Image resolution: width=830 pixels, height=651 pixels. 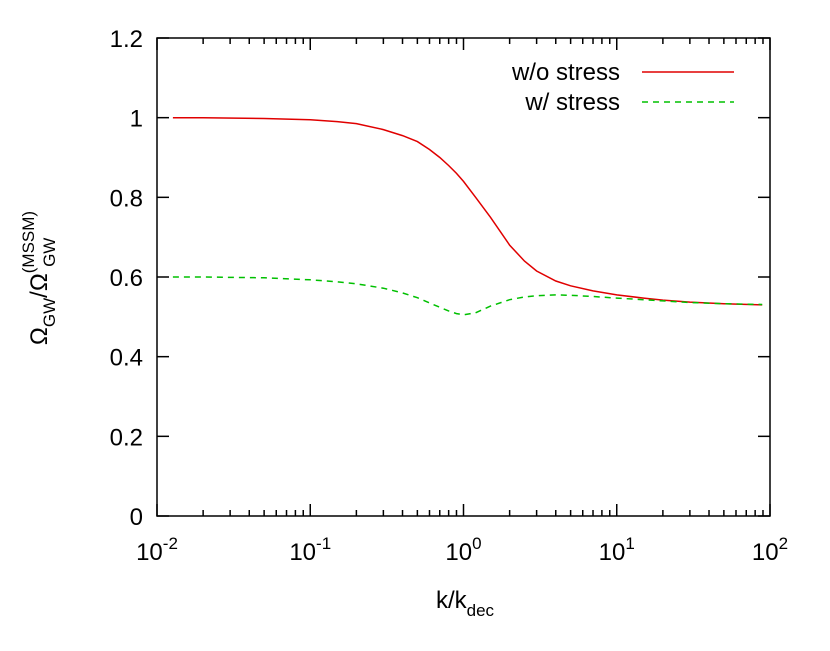 I want to click on x-tick-label: 10¹, so click(x=617, y=550).